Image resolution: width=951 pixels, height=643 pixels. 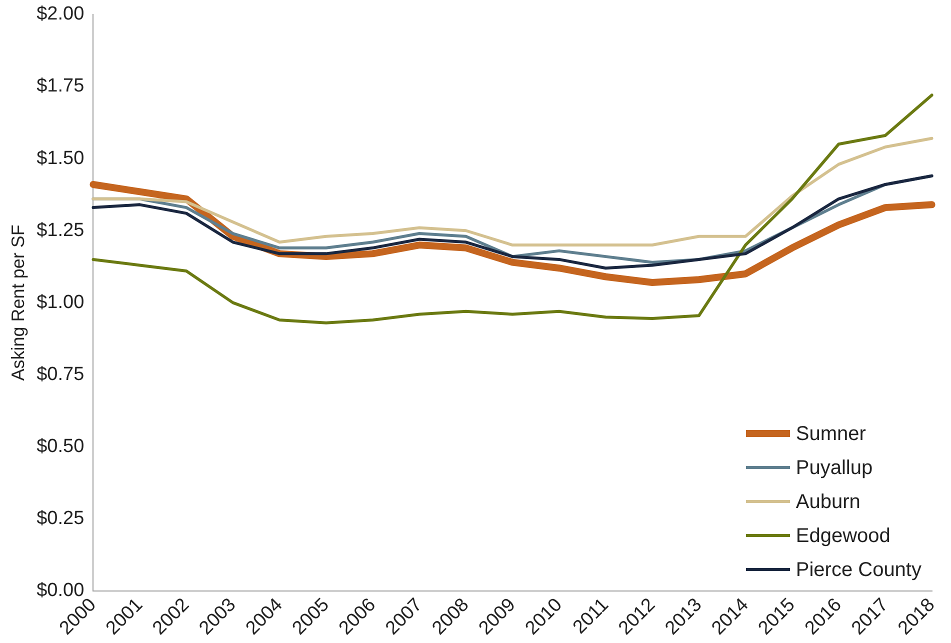 I want to click on y-tick-label: $1.00, so click(x=60, y=302).